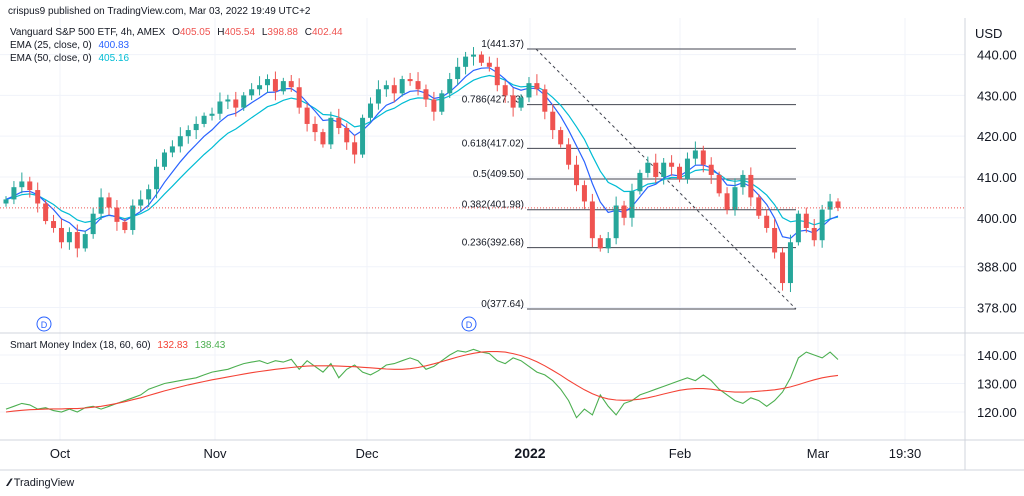  Describe the element at coordinates (240, 32) in the screenshot. I see `ohlc-high: 405.54` at that location.